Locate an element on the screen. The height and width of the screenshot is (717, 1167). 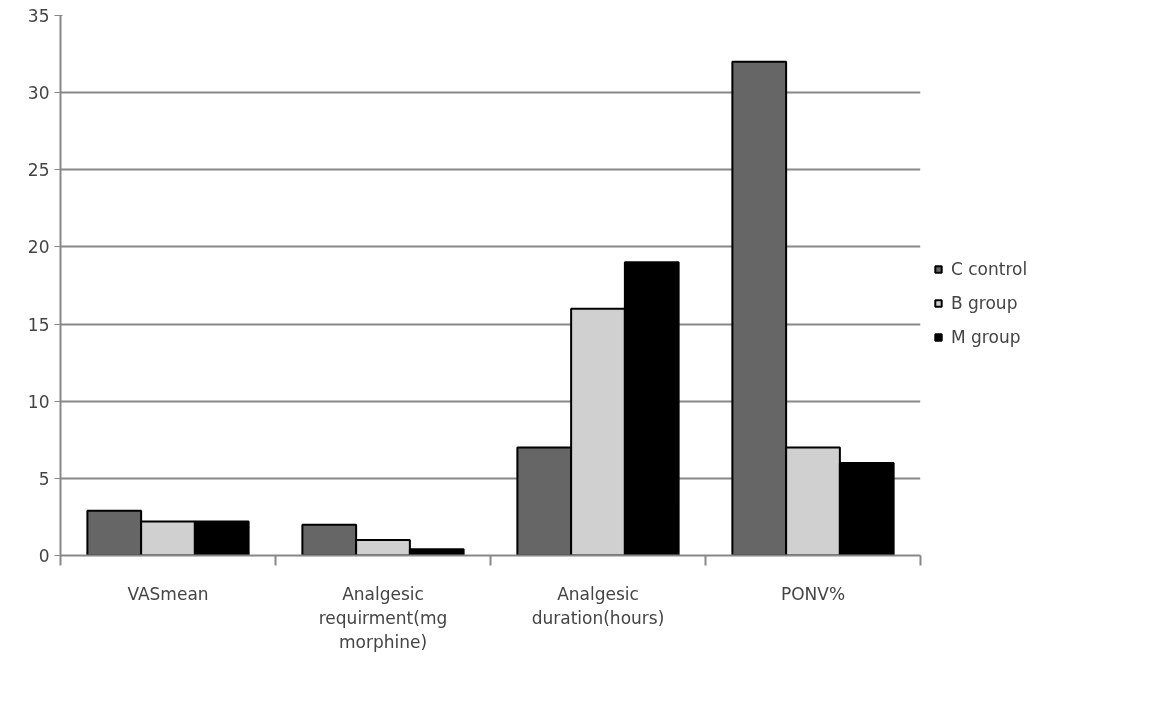
y-tick-label: 15 is located at coordinates (38, 324).